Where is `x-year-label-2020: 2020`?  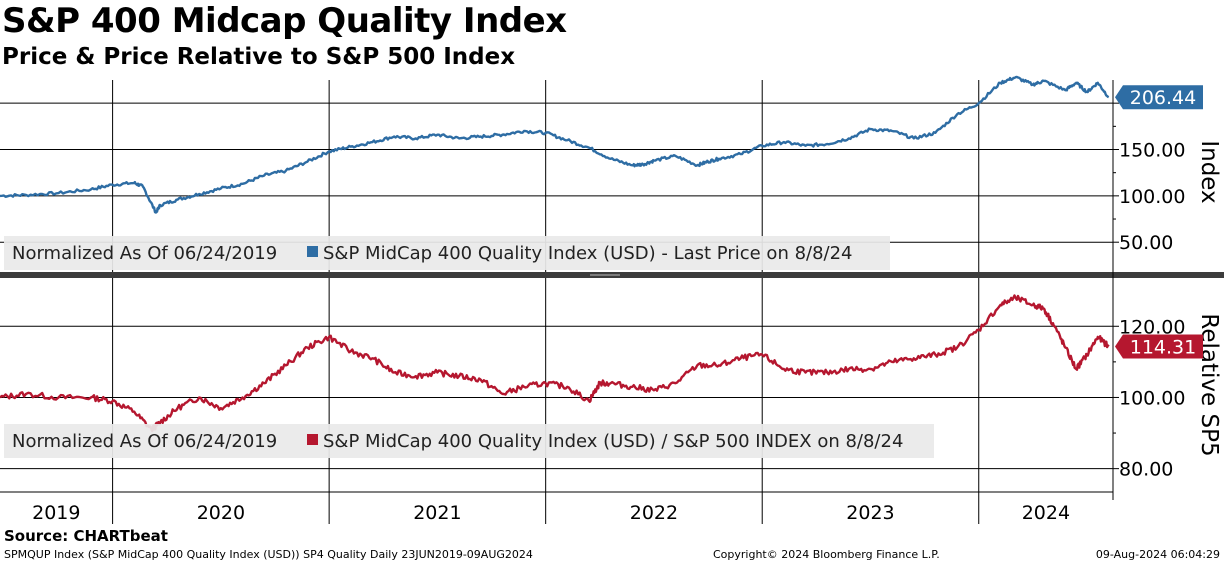 x-year-label-2020: 2020 is located at coordinates (221, 513).